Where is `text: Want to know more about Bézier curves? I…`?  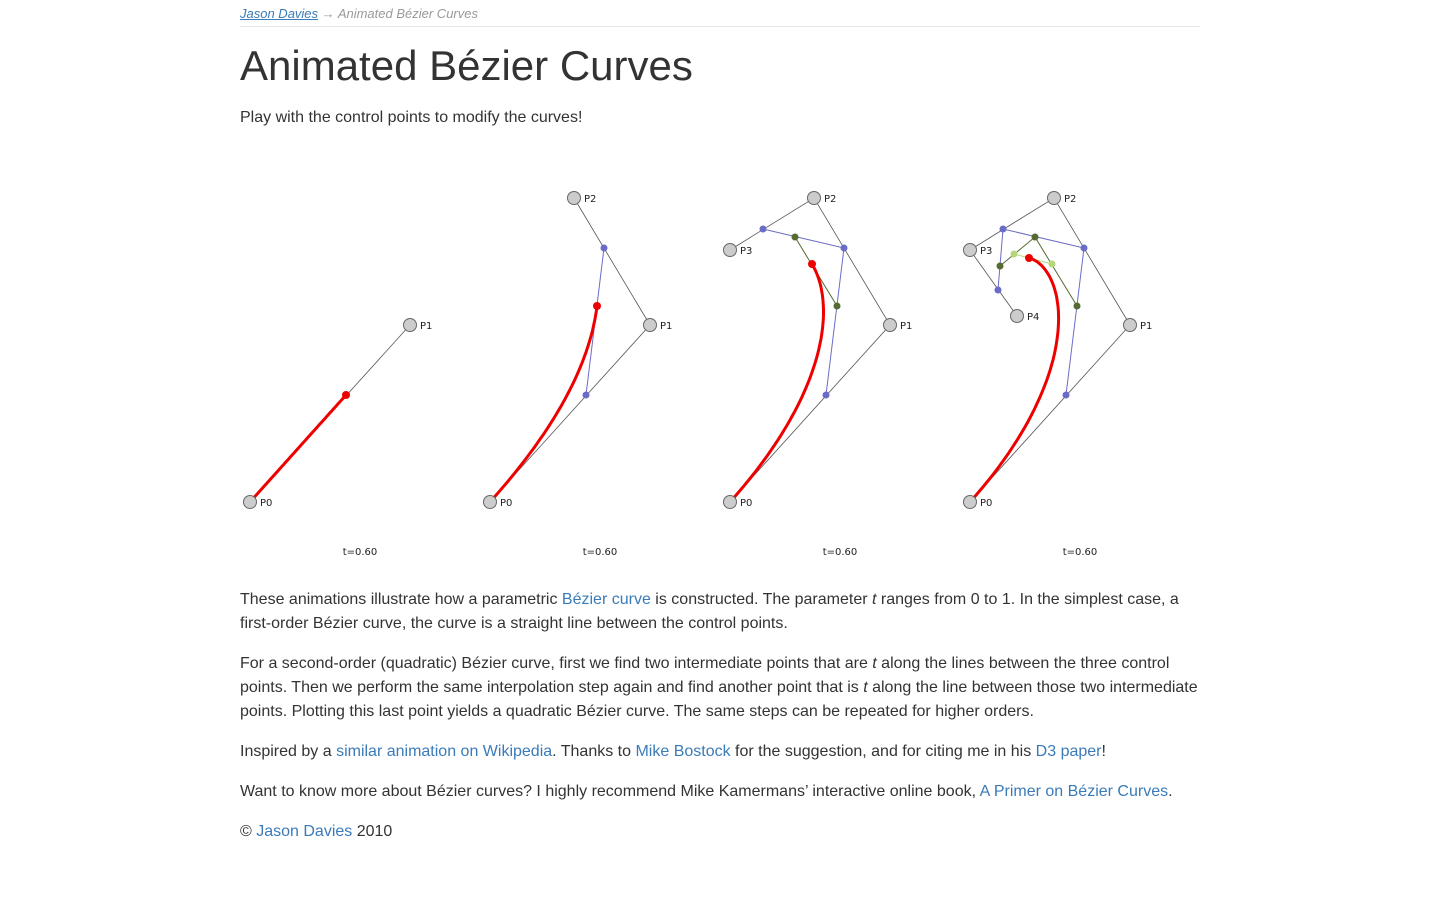
text: Want to know more about Bézier curves? I… is located at coordinates (610, 791).